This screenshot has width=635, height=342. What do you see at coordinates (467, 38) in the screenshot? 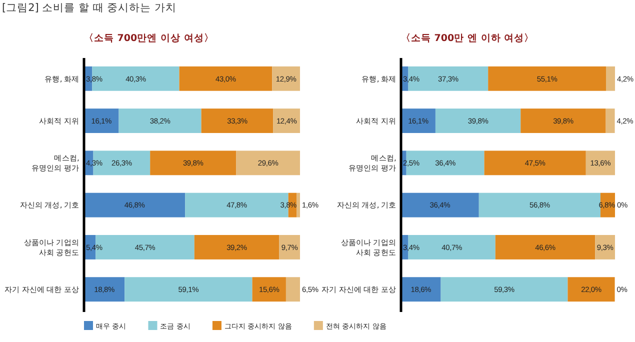
I see `chart-subtitle: 〈소득 700만 엔 이하 여성〉` at bounding box center [467, 38].